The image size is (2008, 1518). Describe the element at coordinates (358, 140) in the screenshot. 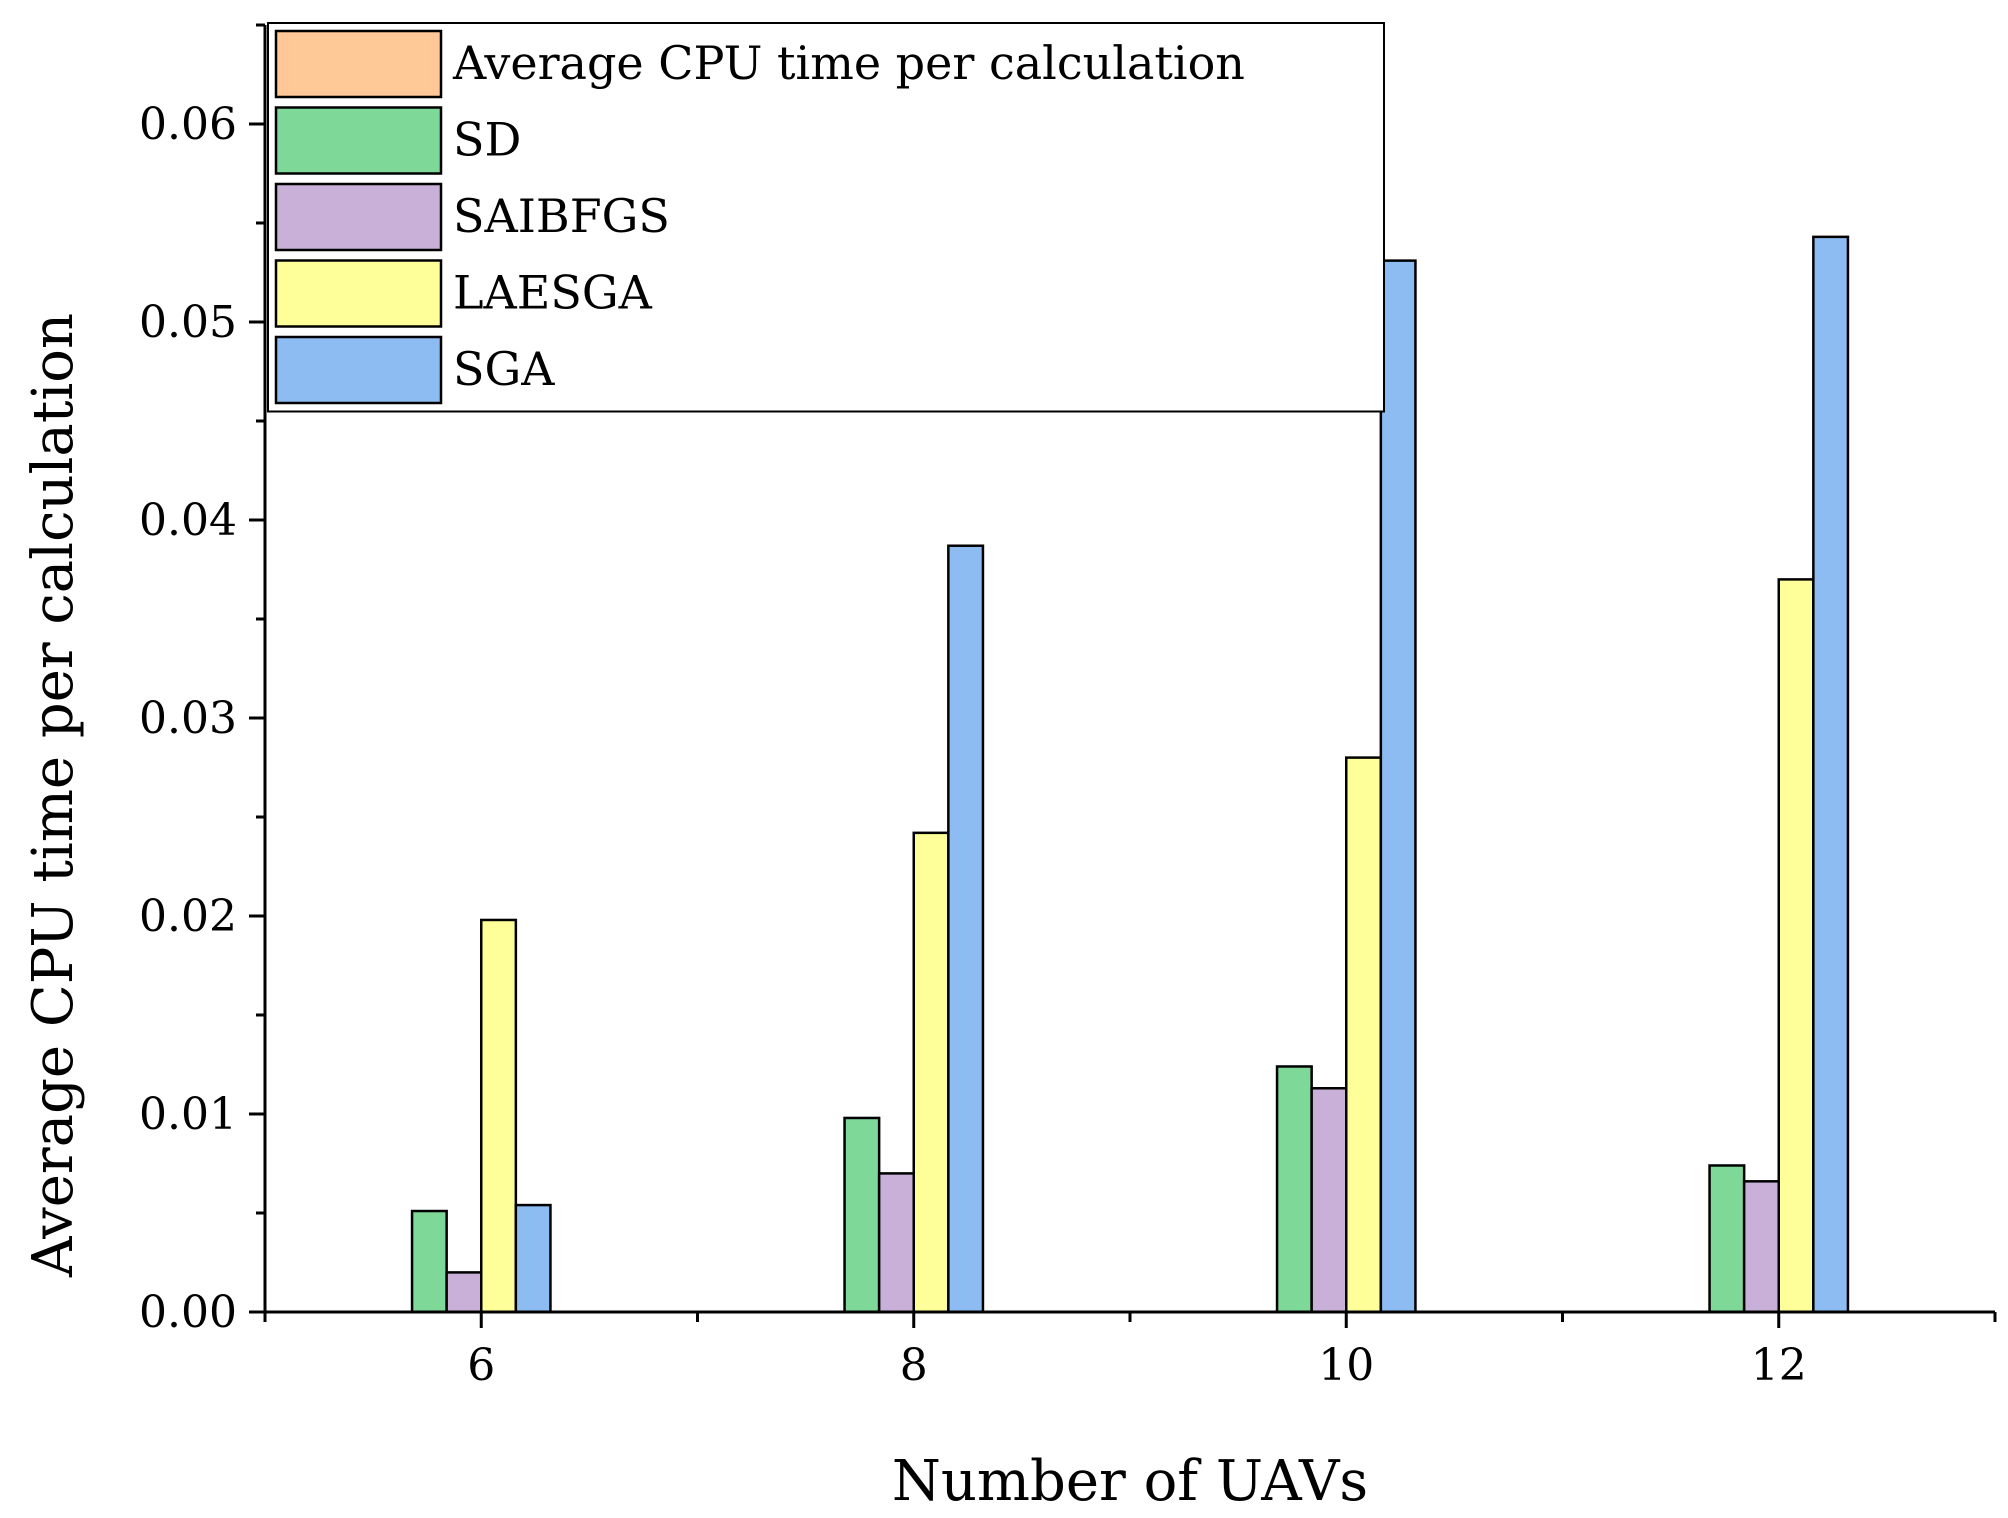

I see `legend-swatch-sd` at that location.